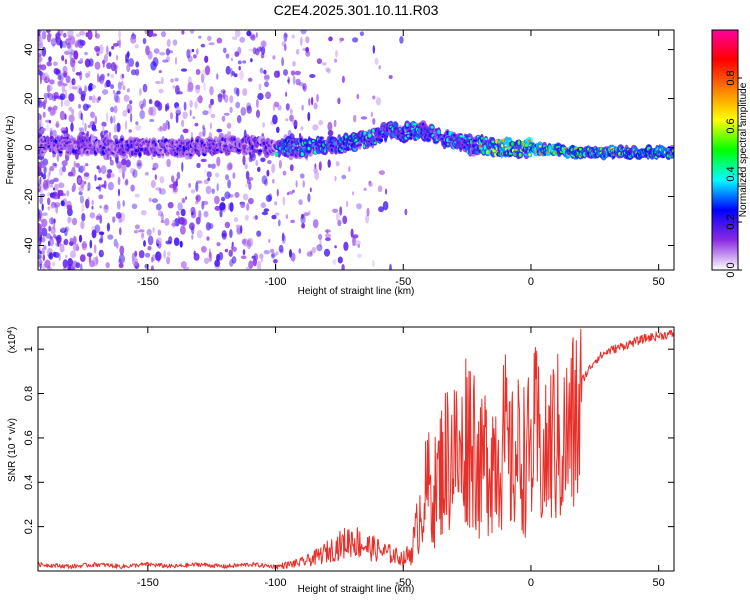  What do you see at coordinates (731, 125) in the screenshot?
I see `colorbar-tick-label: 0.6` at bounding box center [731, 125].